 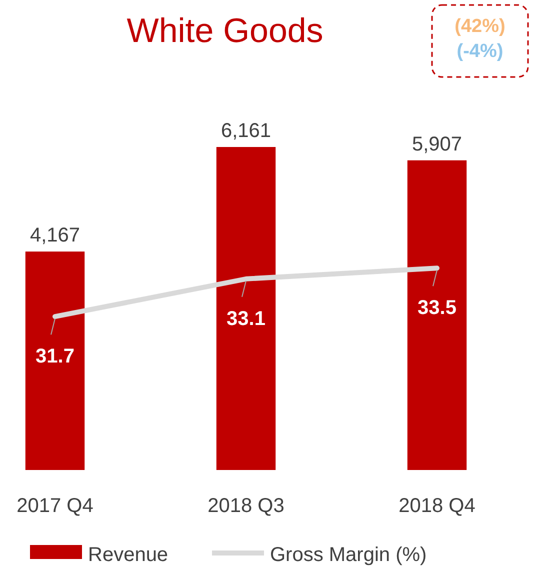 What do you see at coordinates (437, 506) in the screenshot?
I see `x-tick-label: 2018 Q4` at bounding box center [437, 506].